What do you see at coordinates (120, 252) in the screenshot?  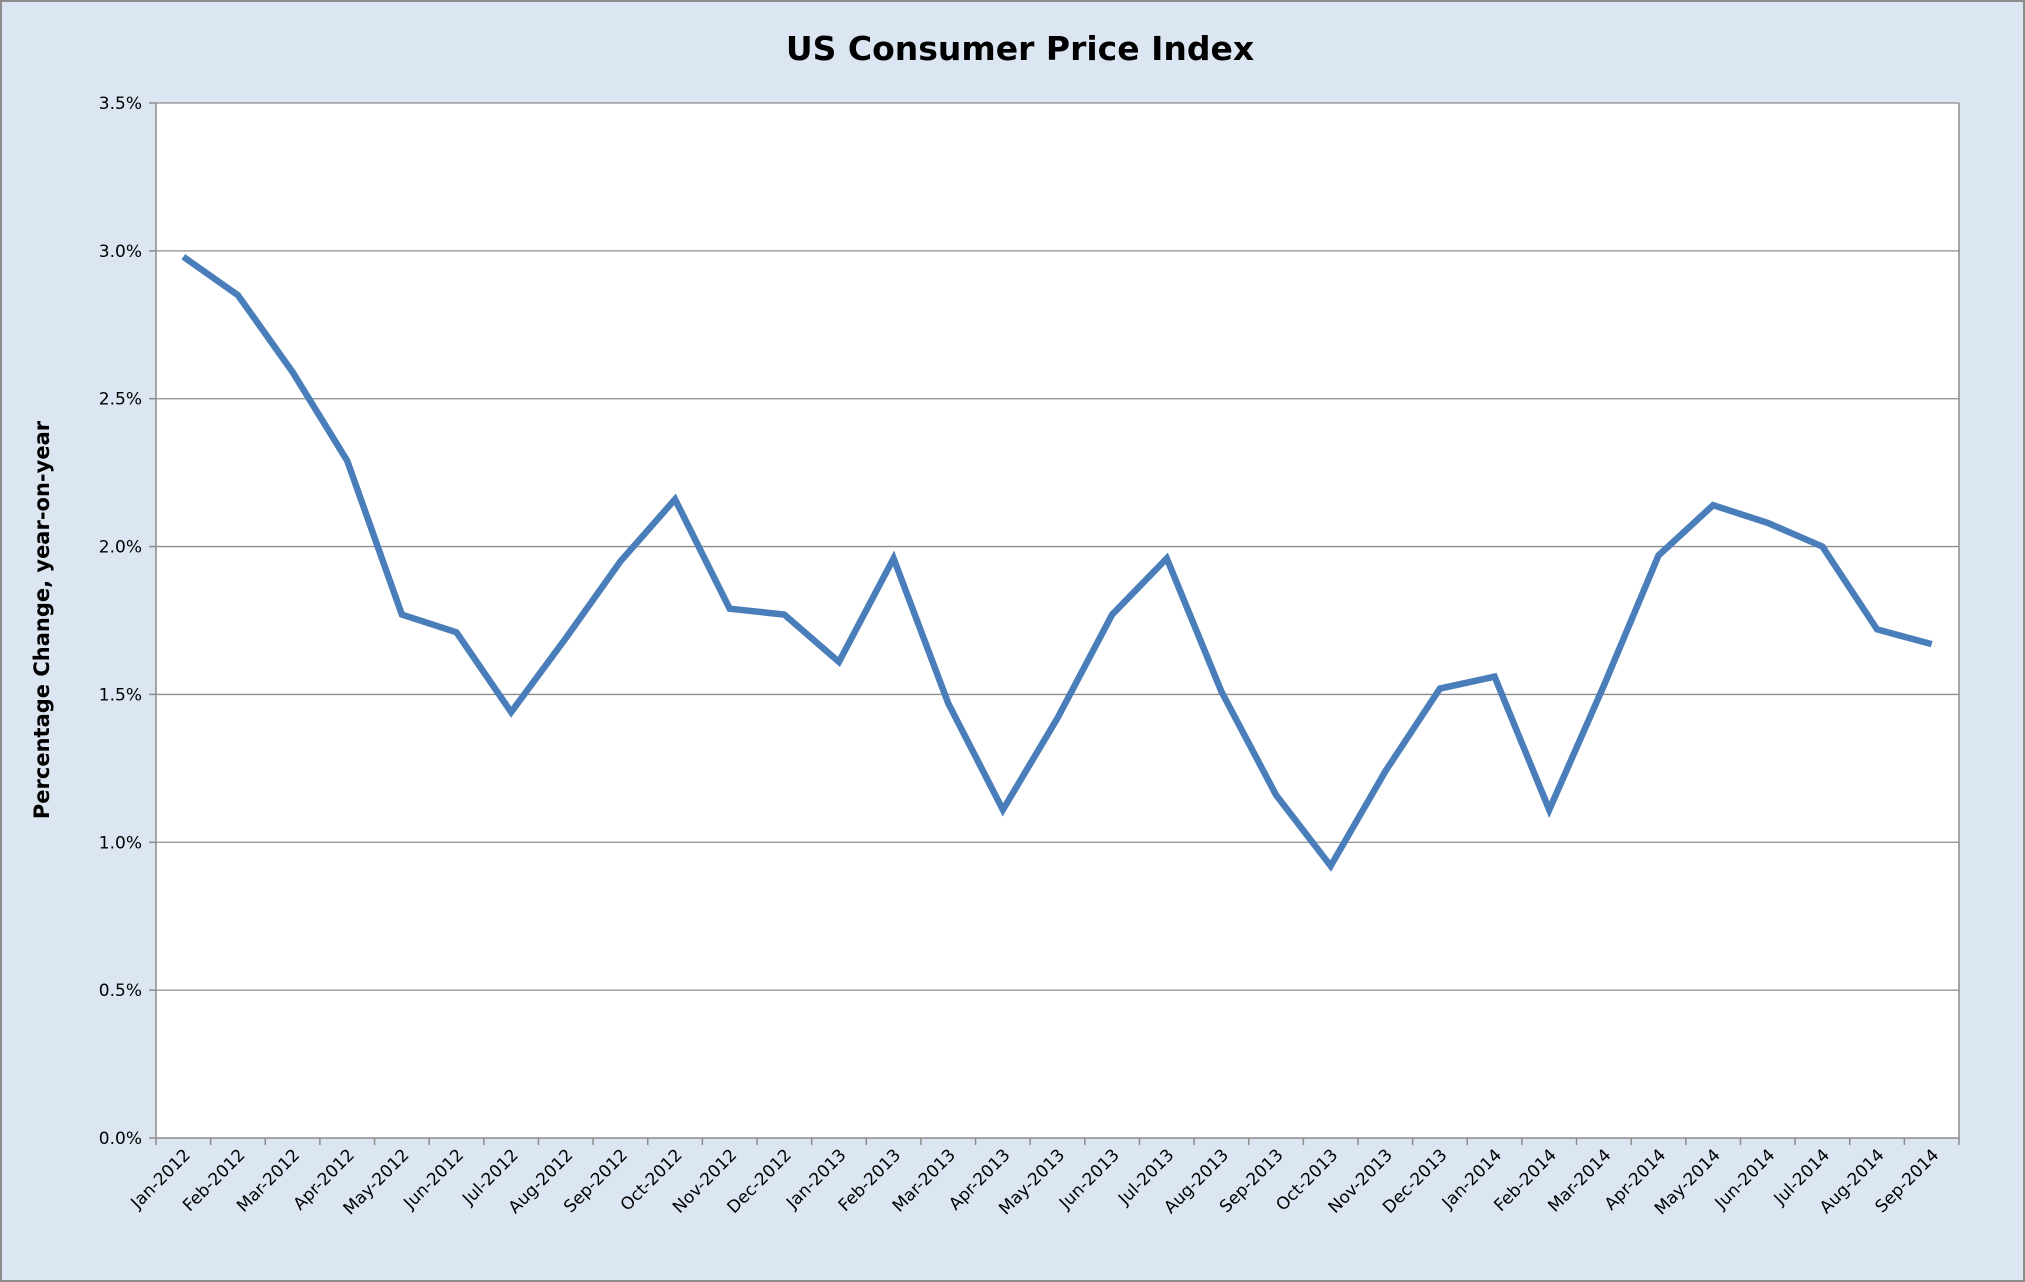 I see `y-tick-label: 3.0%` at bounding box center [120, 252].